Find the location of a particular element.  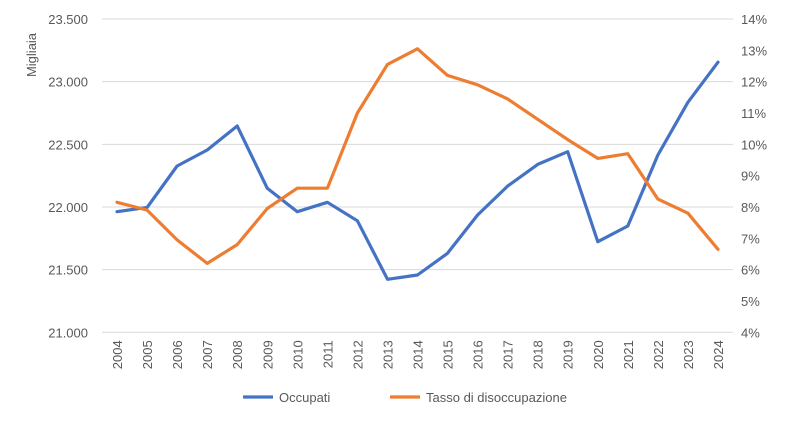

legend-label: Tasso di disoccupazione is located at coordinates (496, 397).